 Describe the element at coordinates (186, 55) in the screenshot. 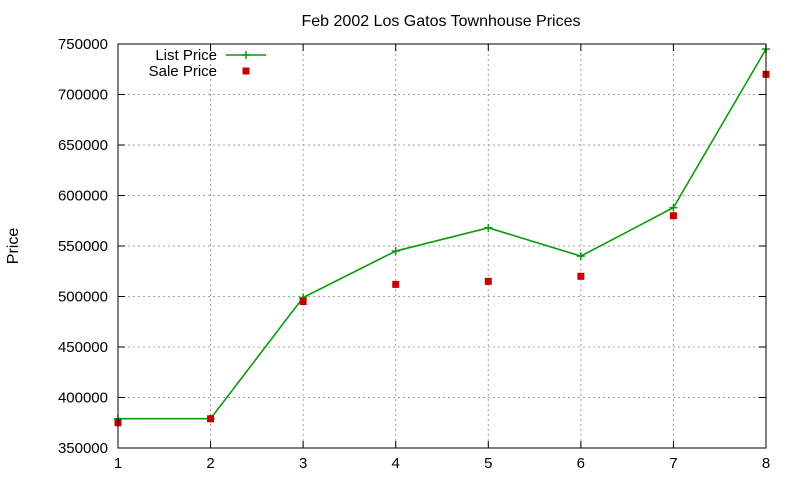

I see `legend-label-list-price: List Price` at that location.